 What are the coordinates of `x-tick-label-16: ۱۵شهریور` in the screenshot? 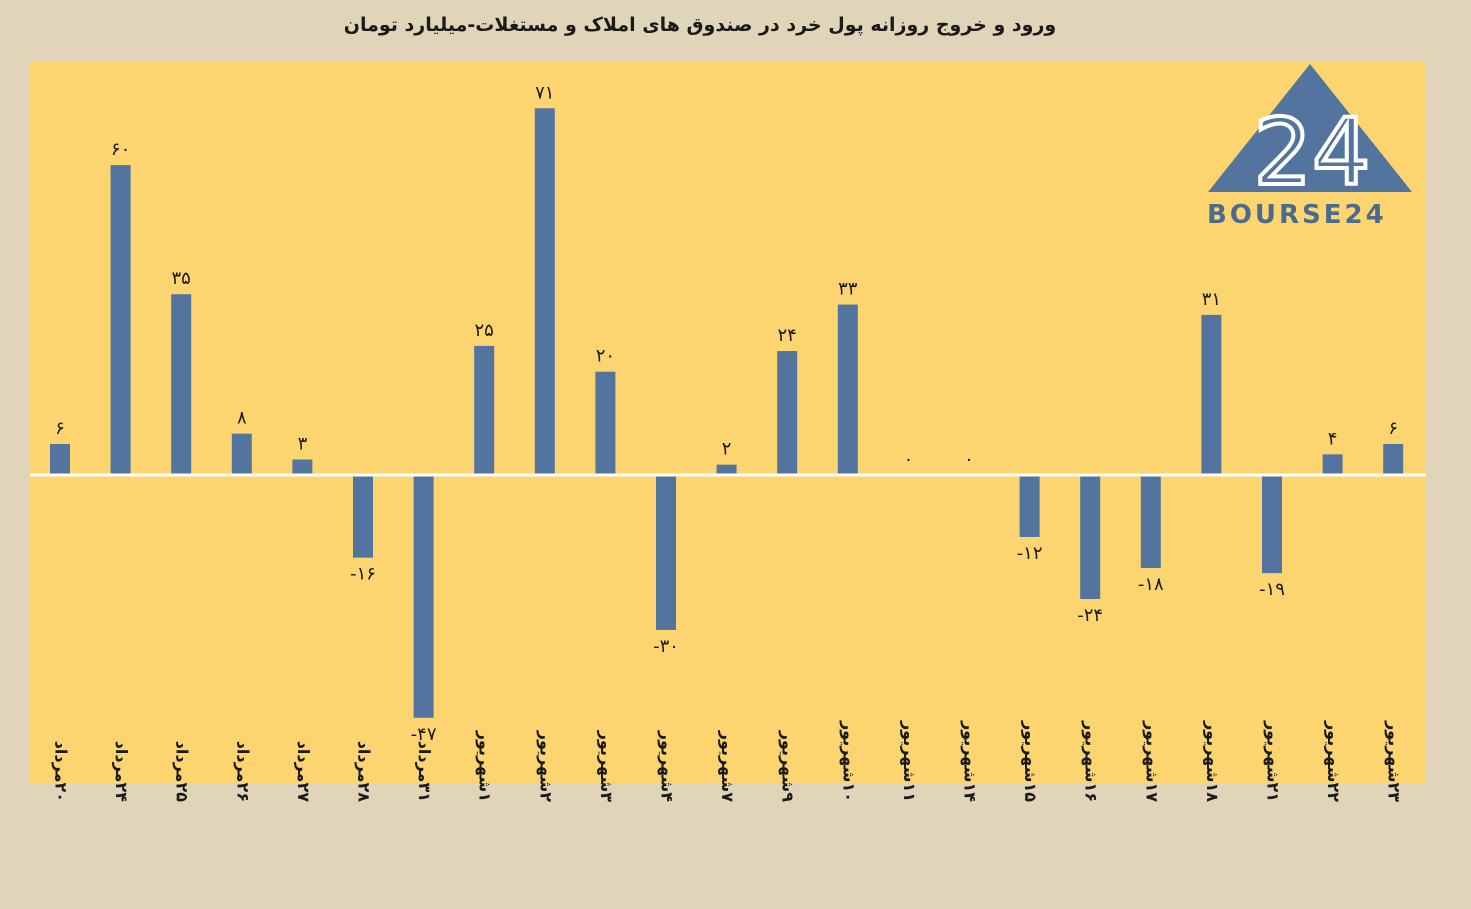 It's located at (1030, 761).